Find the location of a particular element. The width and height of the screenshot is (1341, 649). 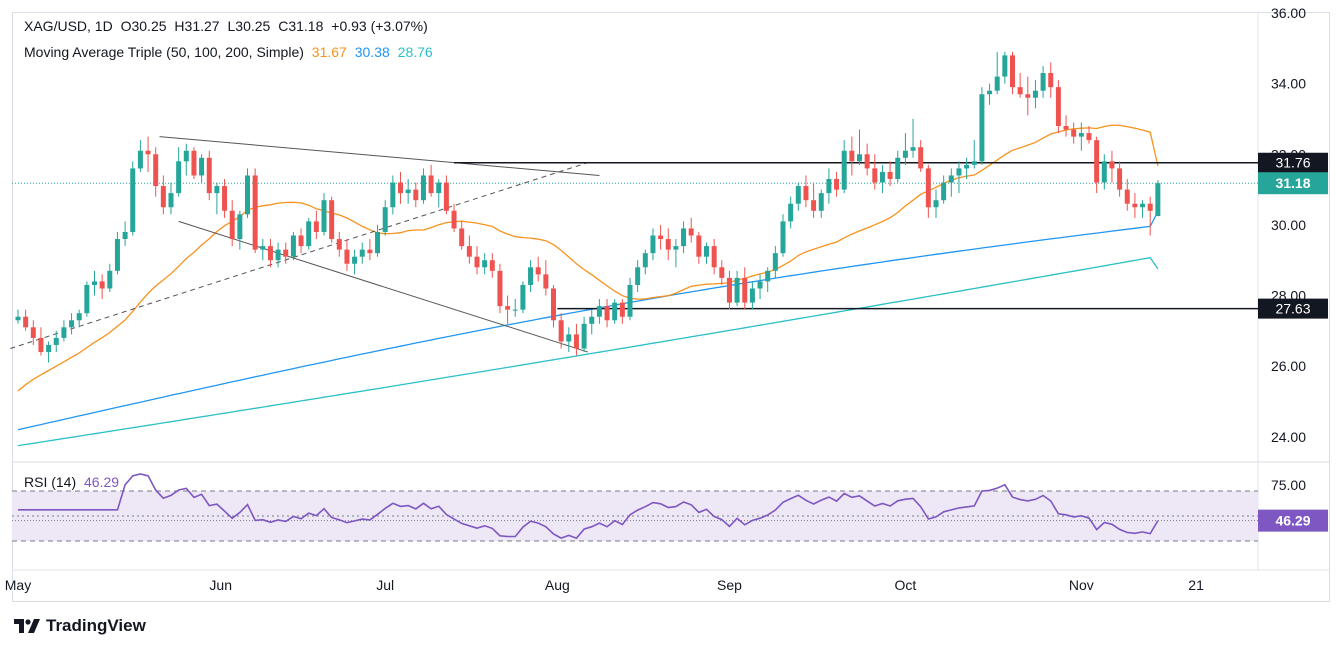

time-tick-label: Oct is located at coordinates (906, 585).